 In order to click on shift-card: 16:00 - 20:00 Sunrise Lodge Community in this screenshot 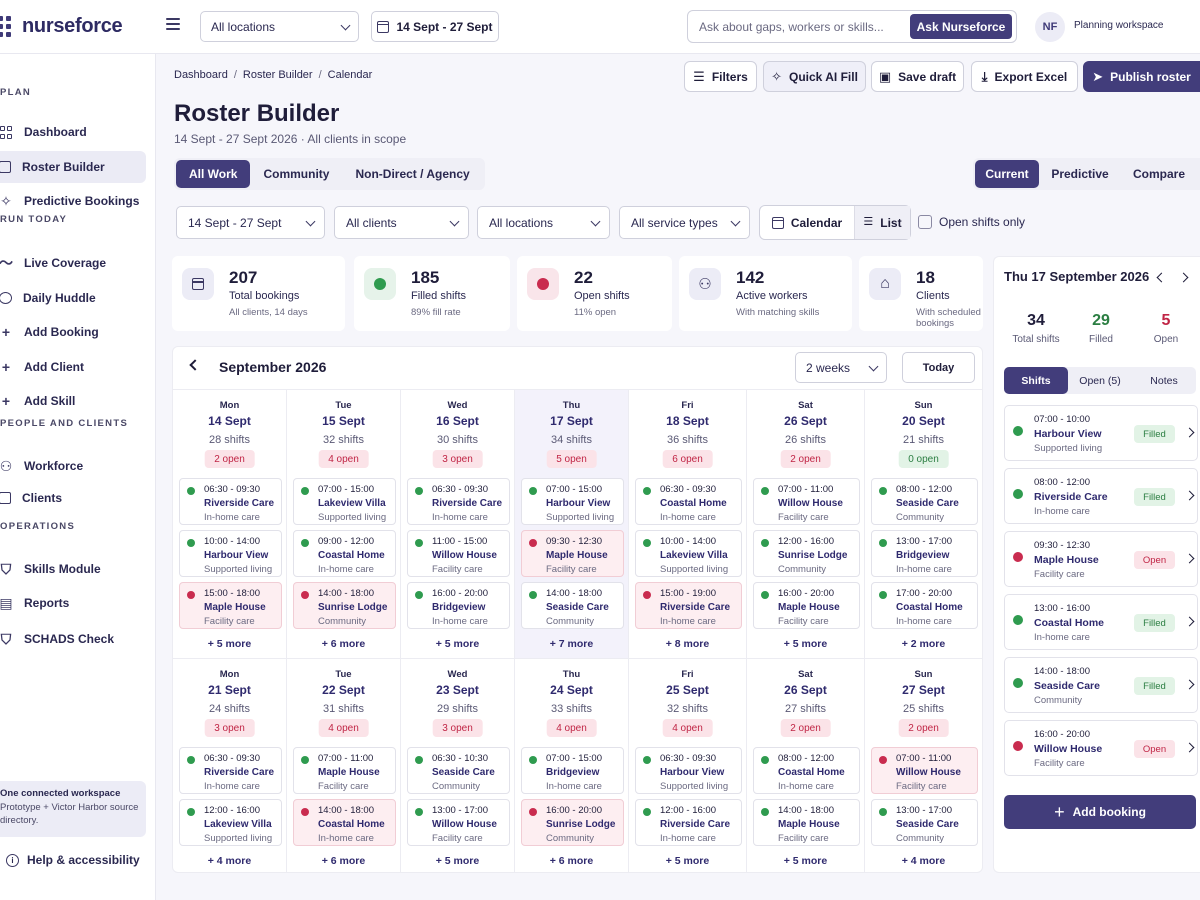, I will do `click(572, 822)`.